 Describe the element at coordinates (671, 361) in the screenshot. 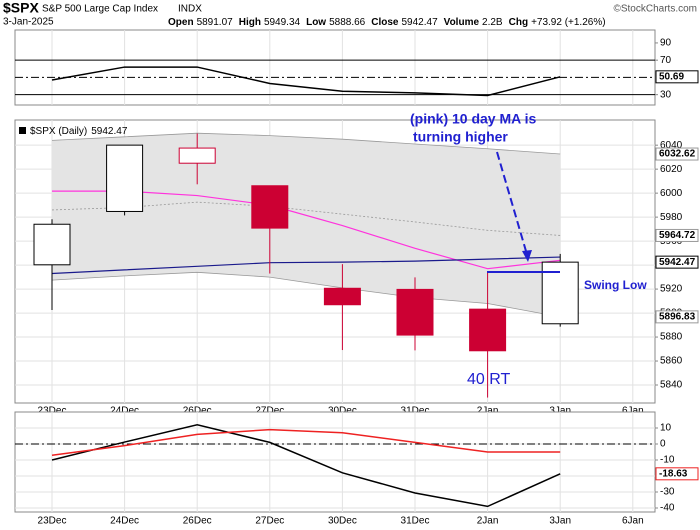

I see `y-tick-label: 5860` at that location.